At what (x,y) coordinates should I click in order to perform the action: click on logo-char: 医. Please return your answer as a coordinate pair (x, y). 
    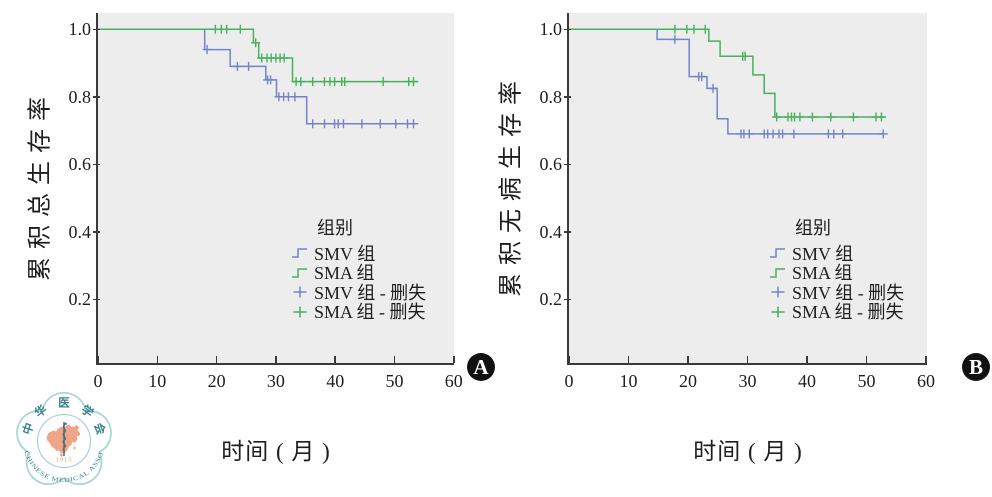
    Looking at the image, I should click on (64, 403).